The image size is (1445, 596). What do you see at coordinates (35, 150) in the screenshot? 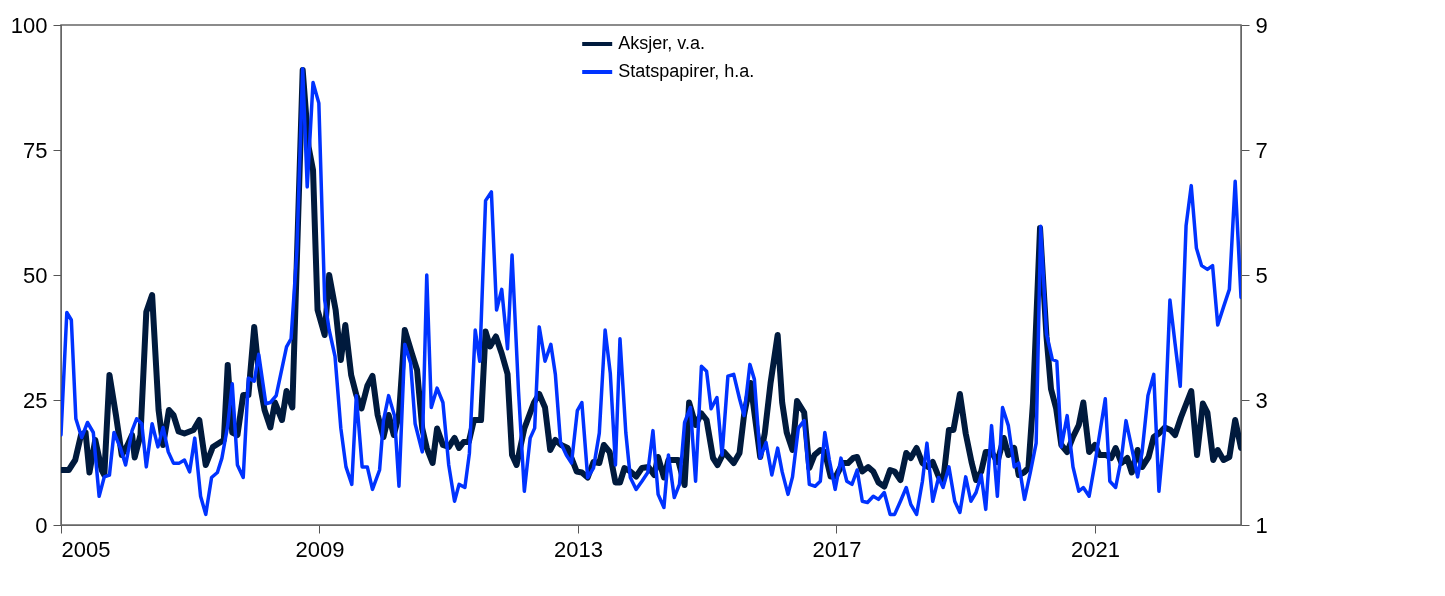
I see `y-tick-label: 75` at bounding box center [35, 150].